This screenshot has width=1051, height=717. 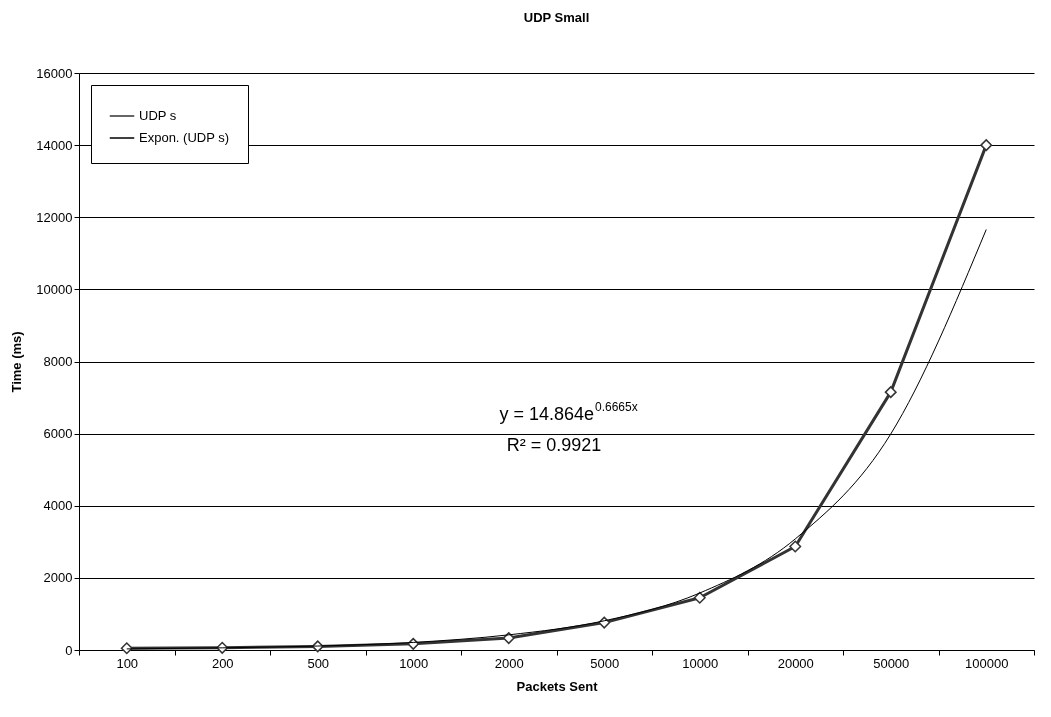 What do you see at coordinates (58, 434) in the screenshot?
I see `y-tick-label: 6000` at bounding box center [58, 434].